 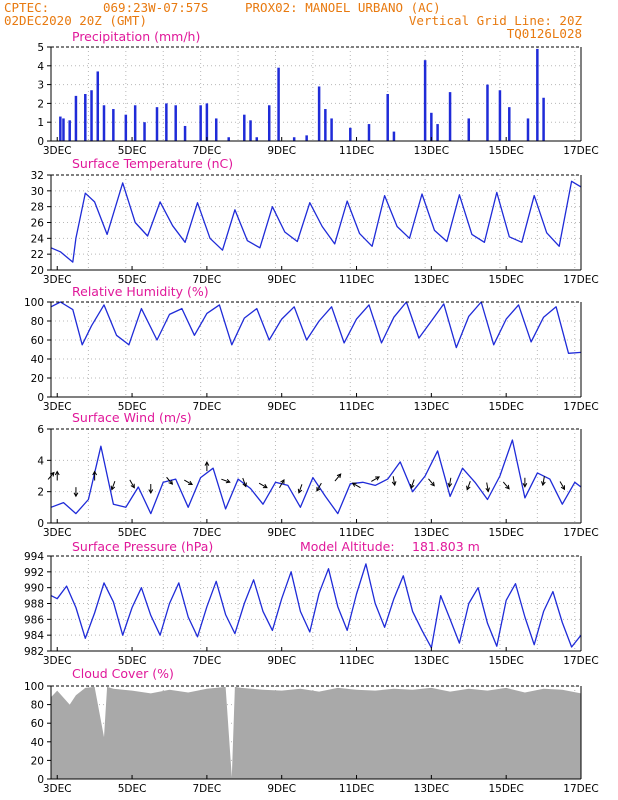 I want to click on pressure-xtick-label: 7DEC, so click(x=207, y=661).